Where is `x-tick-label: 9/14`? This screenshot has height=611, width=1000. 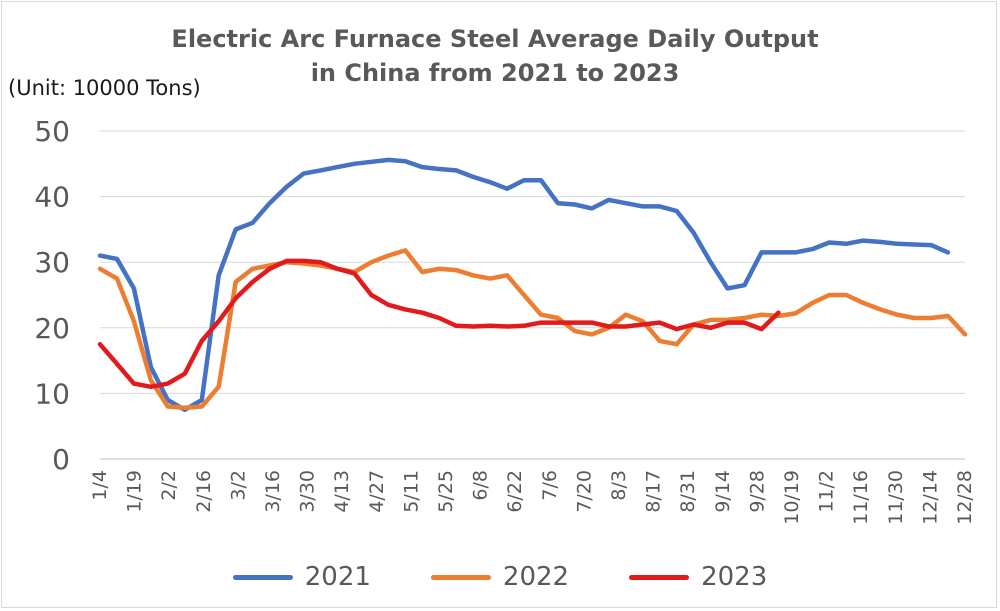
x-tick-label: 9/14 is located at coordinates (723, 491).